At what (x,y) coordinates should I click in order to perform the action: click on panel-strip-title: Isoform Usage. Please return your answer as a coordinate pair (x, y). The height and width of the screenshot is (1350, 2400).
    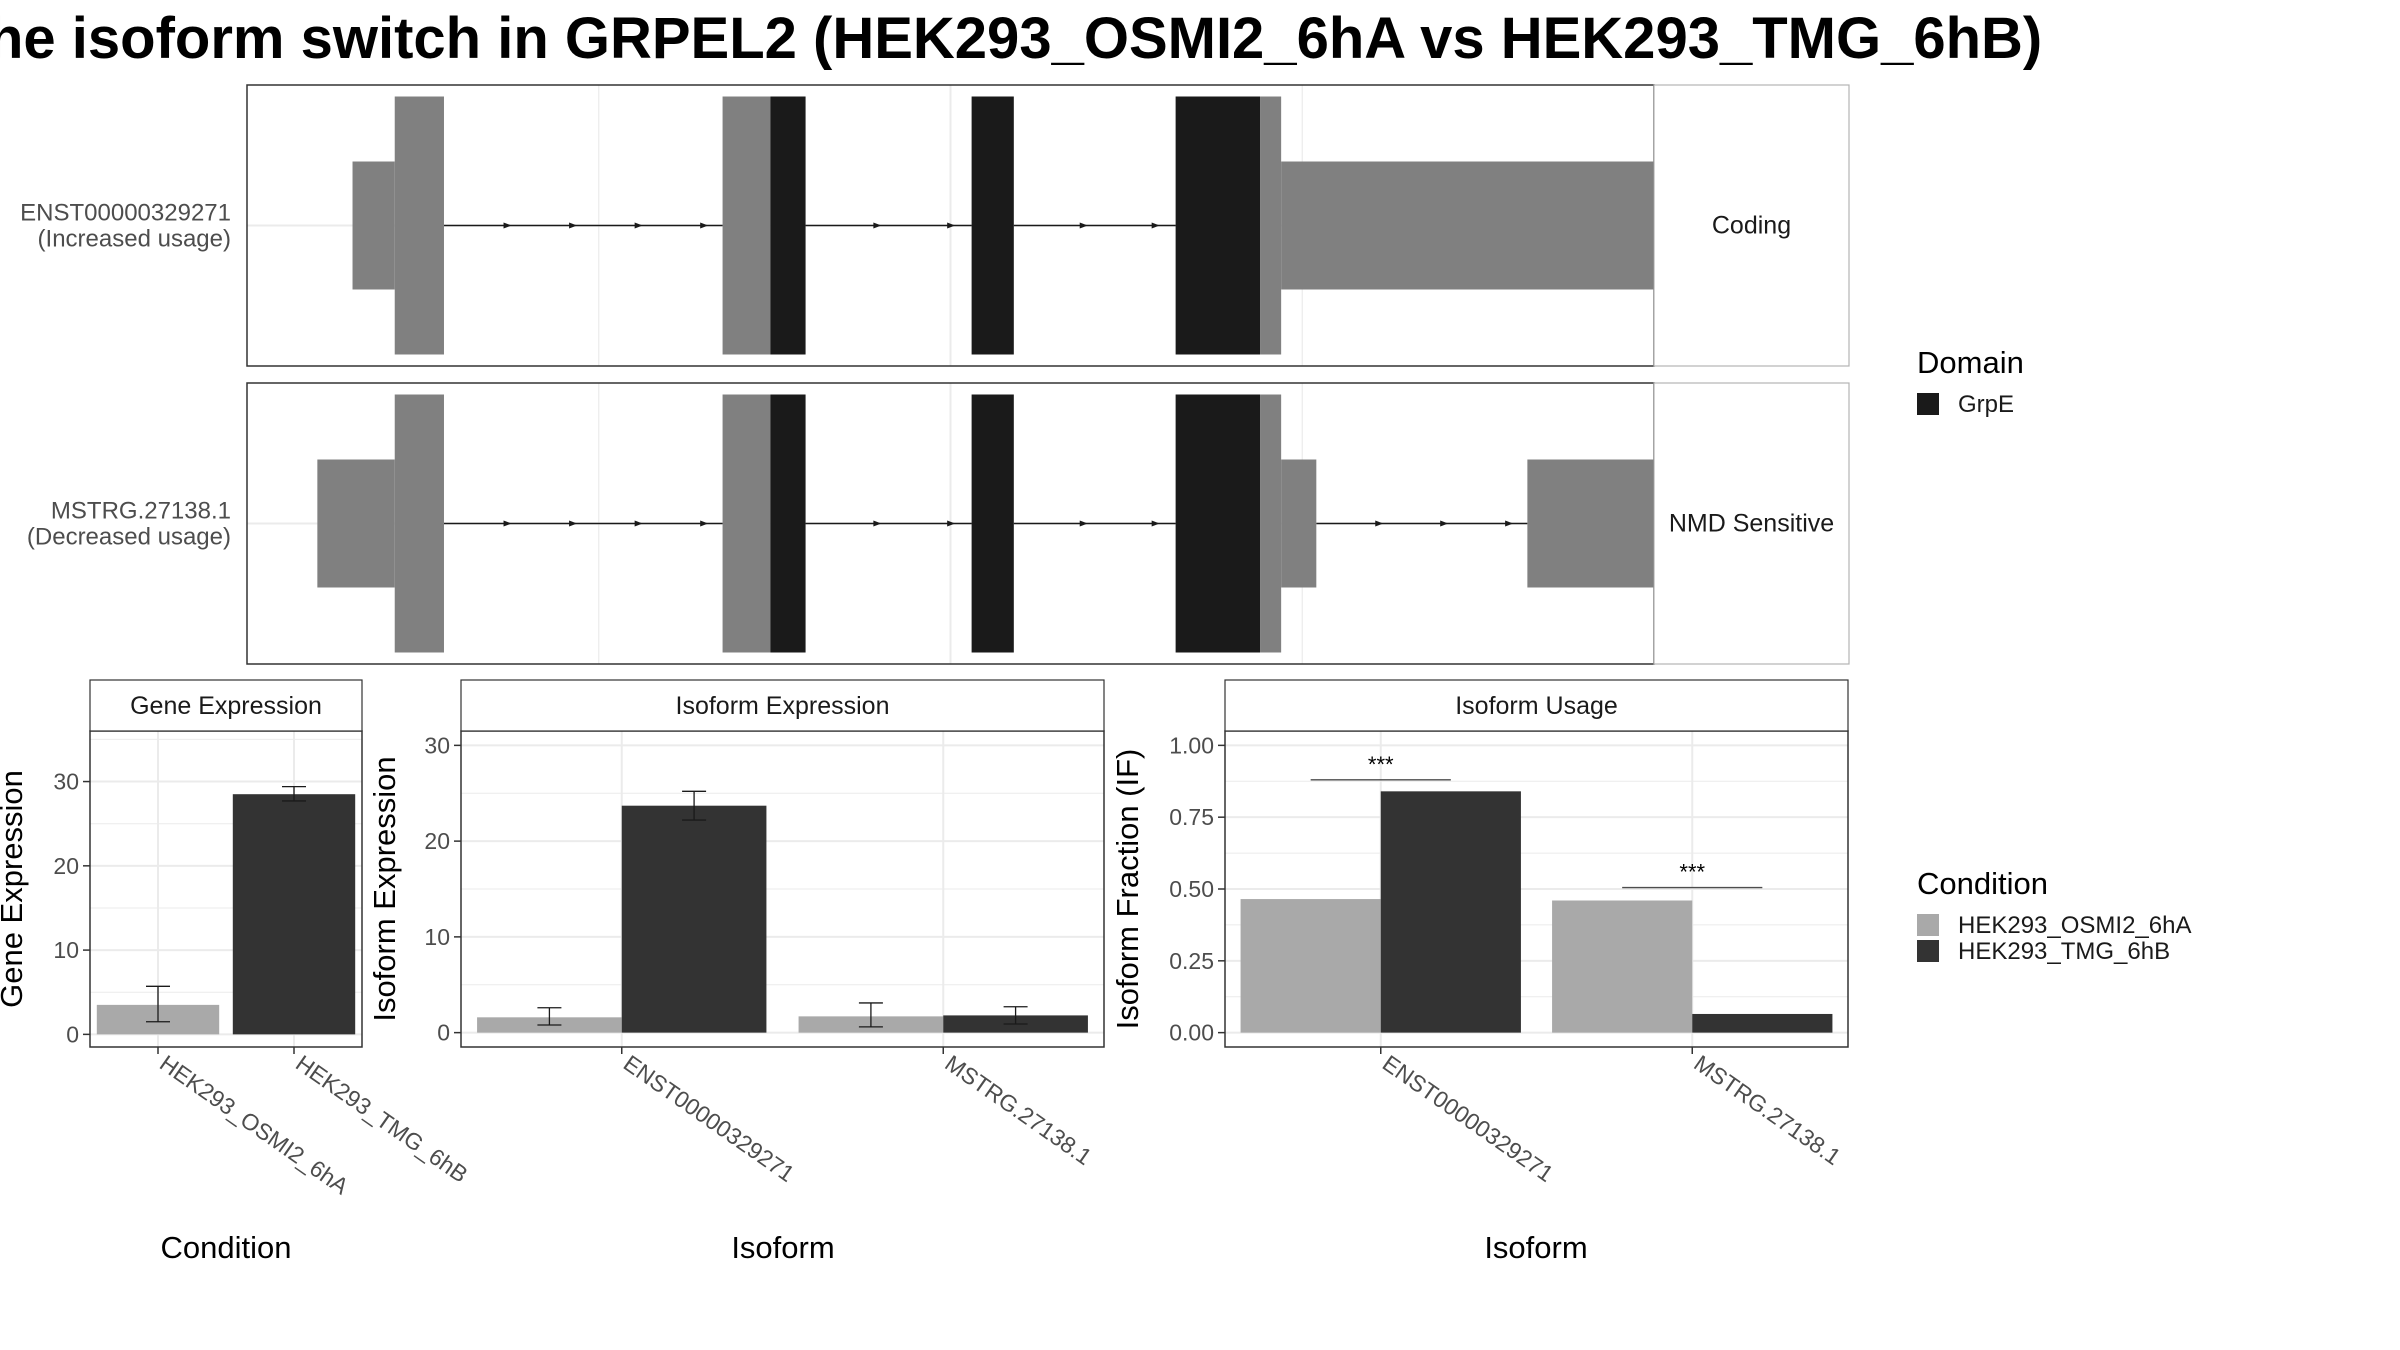
    Looking at the image, I should click on (1536, 706).